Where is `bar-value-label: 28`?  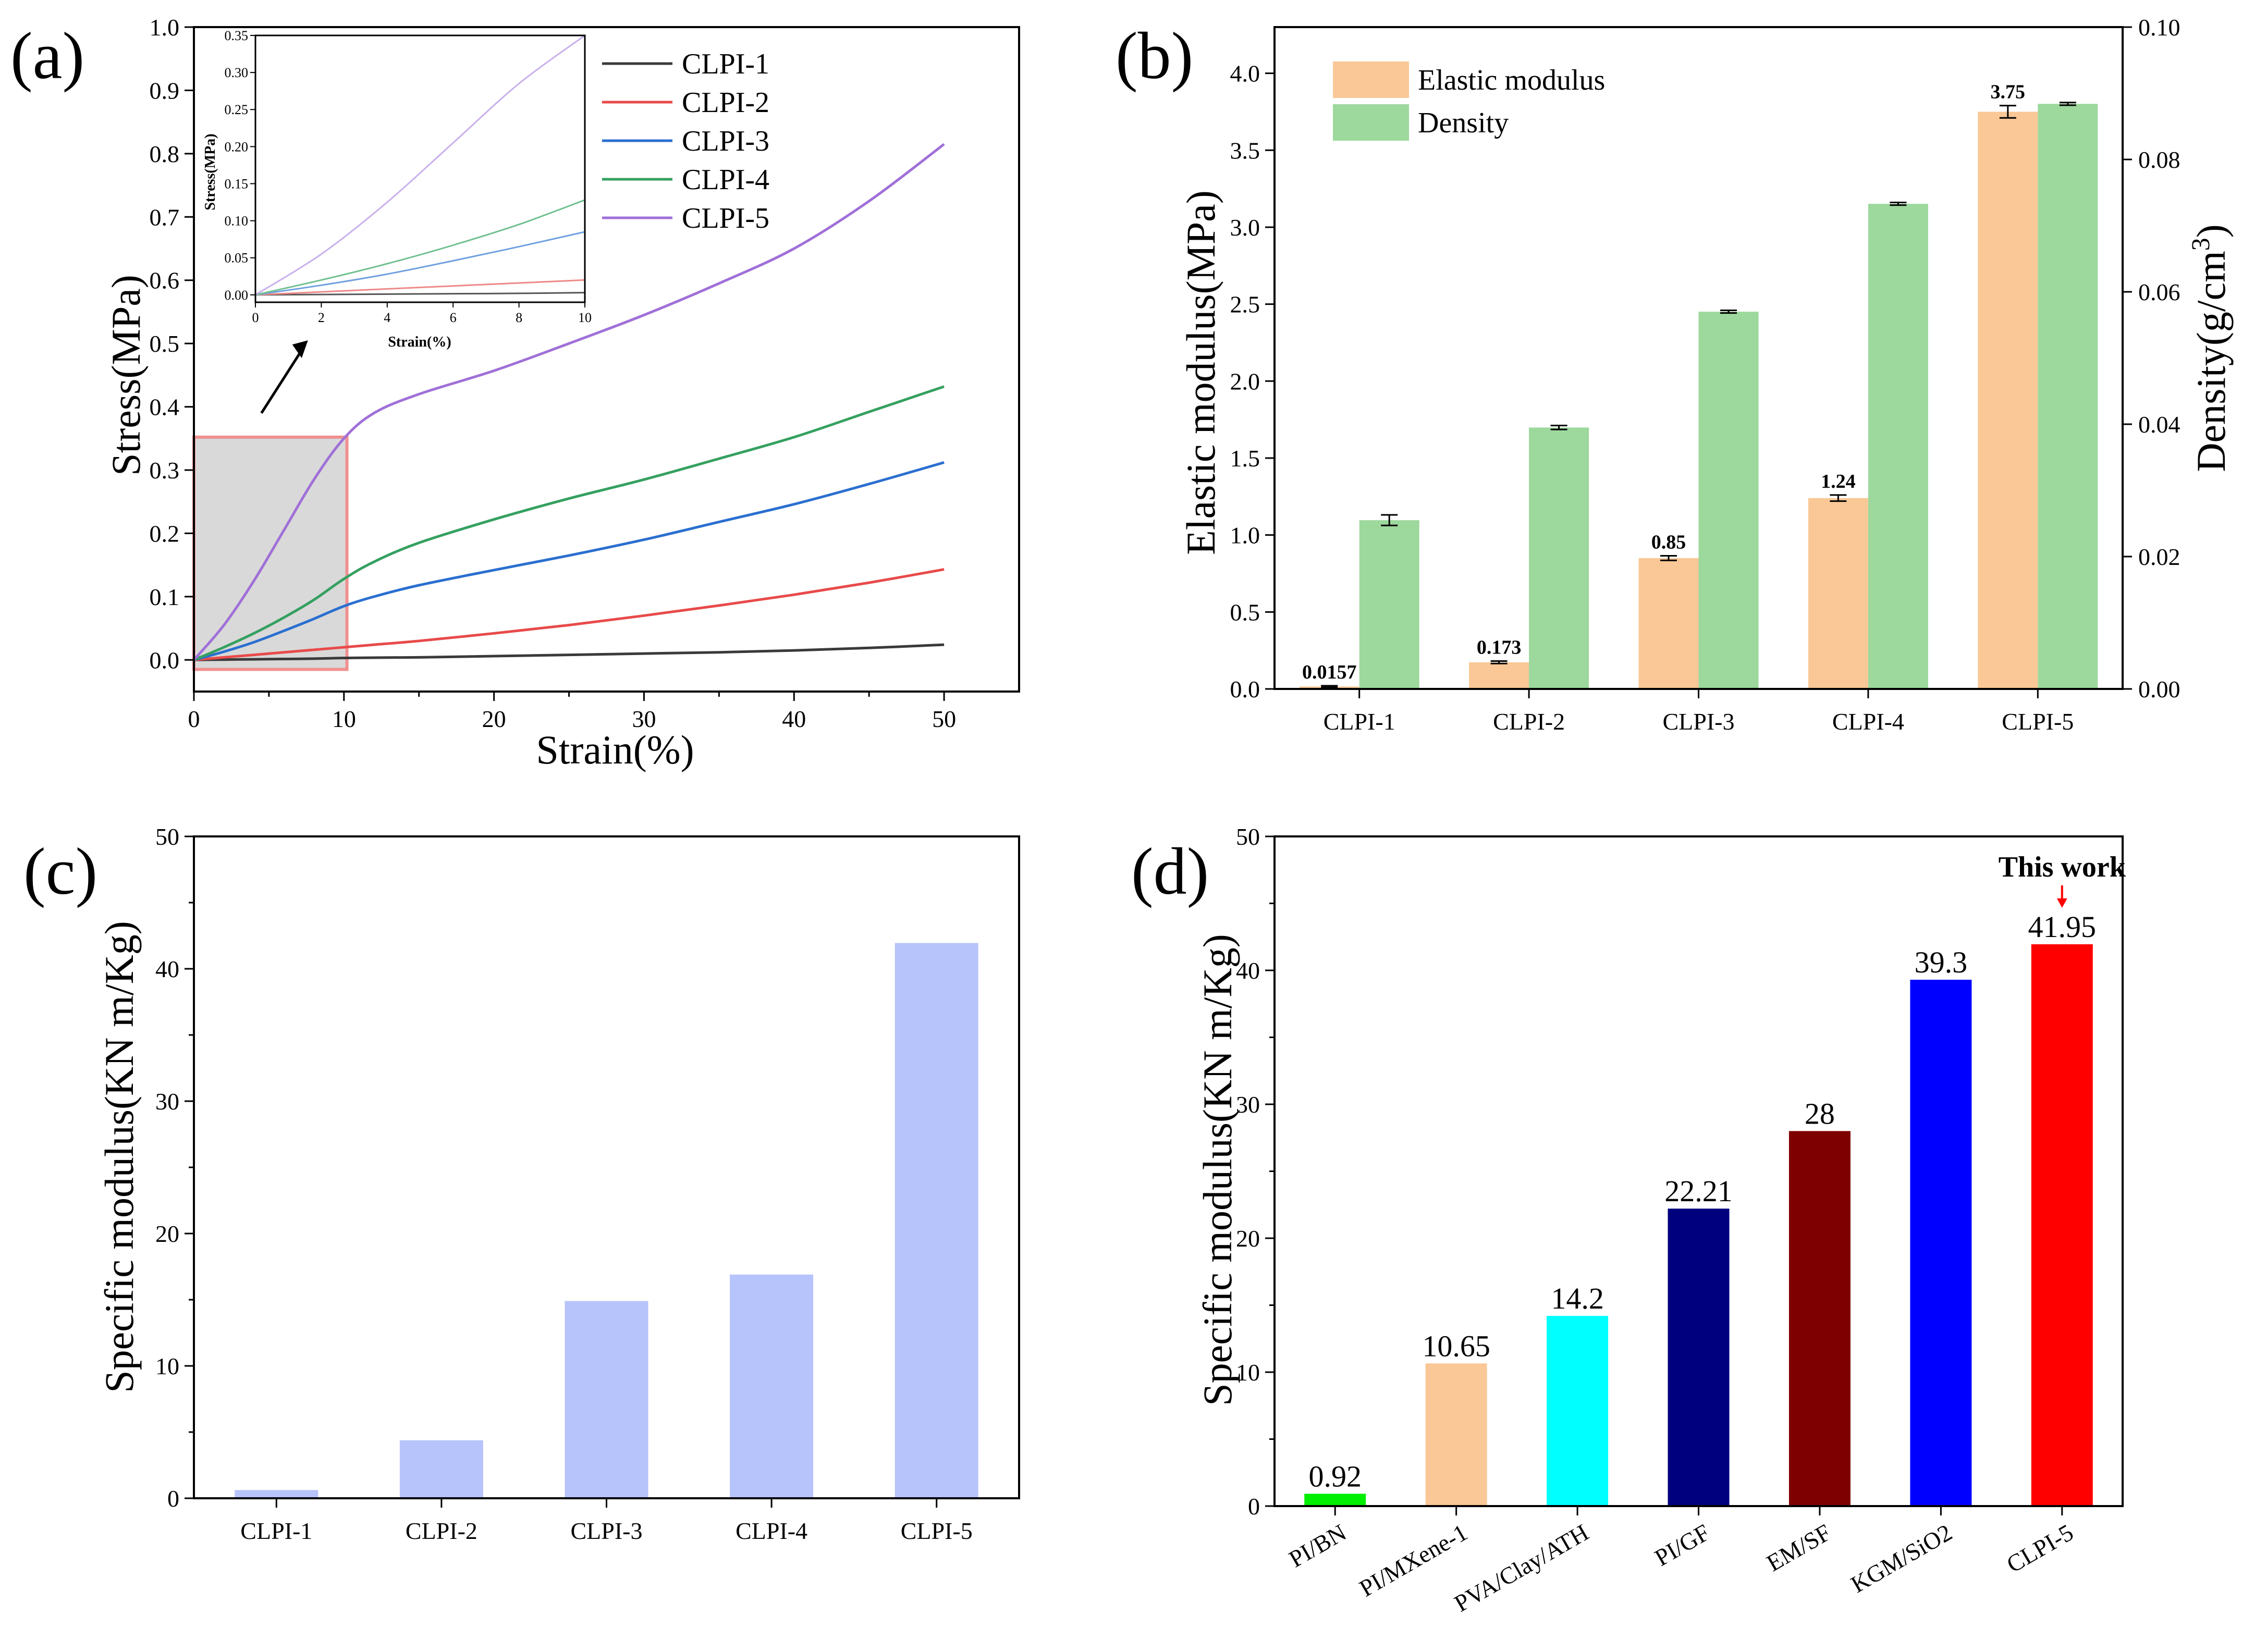
bar-value-label: 28 is located at coordinates (1820, 1113).